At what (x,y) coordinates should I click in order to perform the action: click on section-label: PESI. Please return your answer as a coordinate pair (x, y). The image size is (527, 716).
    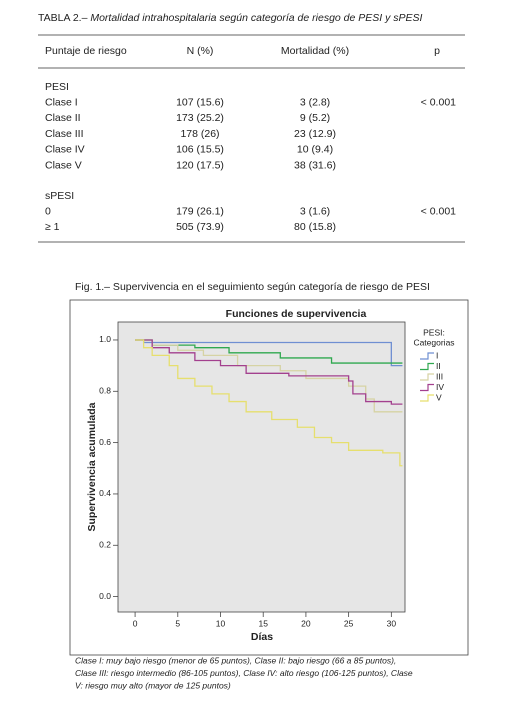
    Looking at the image, I should click on (57, 87).